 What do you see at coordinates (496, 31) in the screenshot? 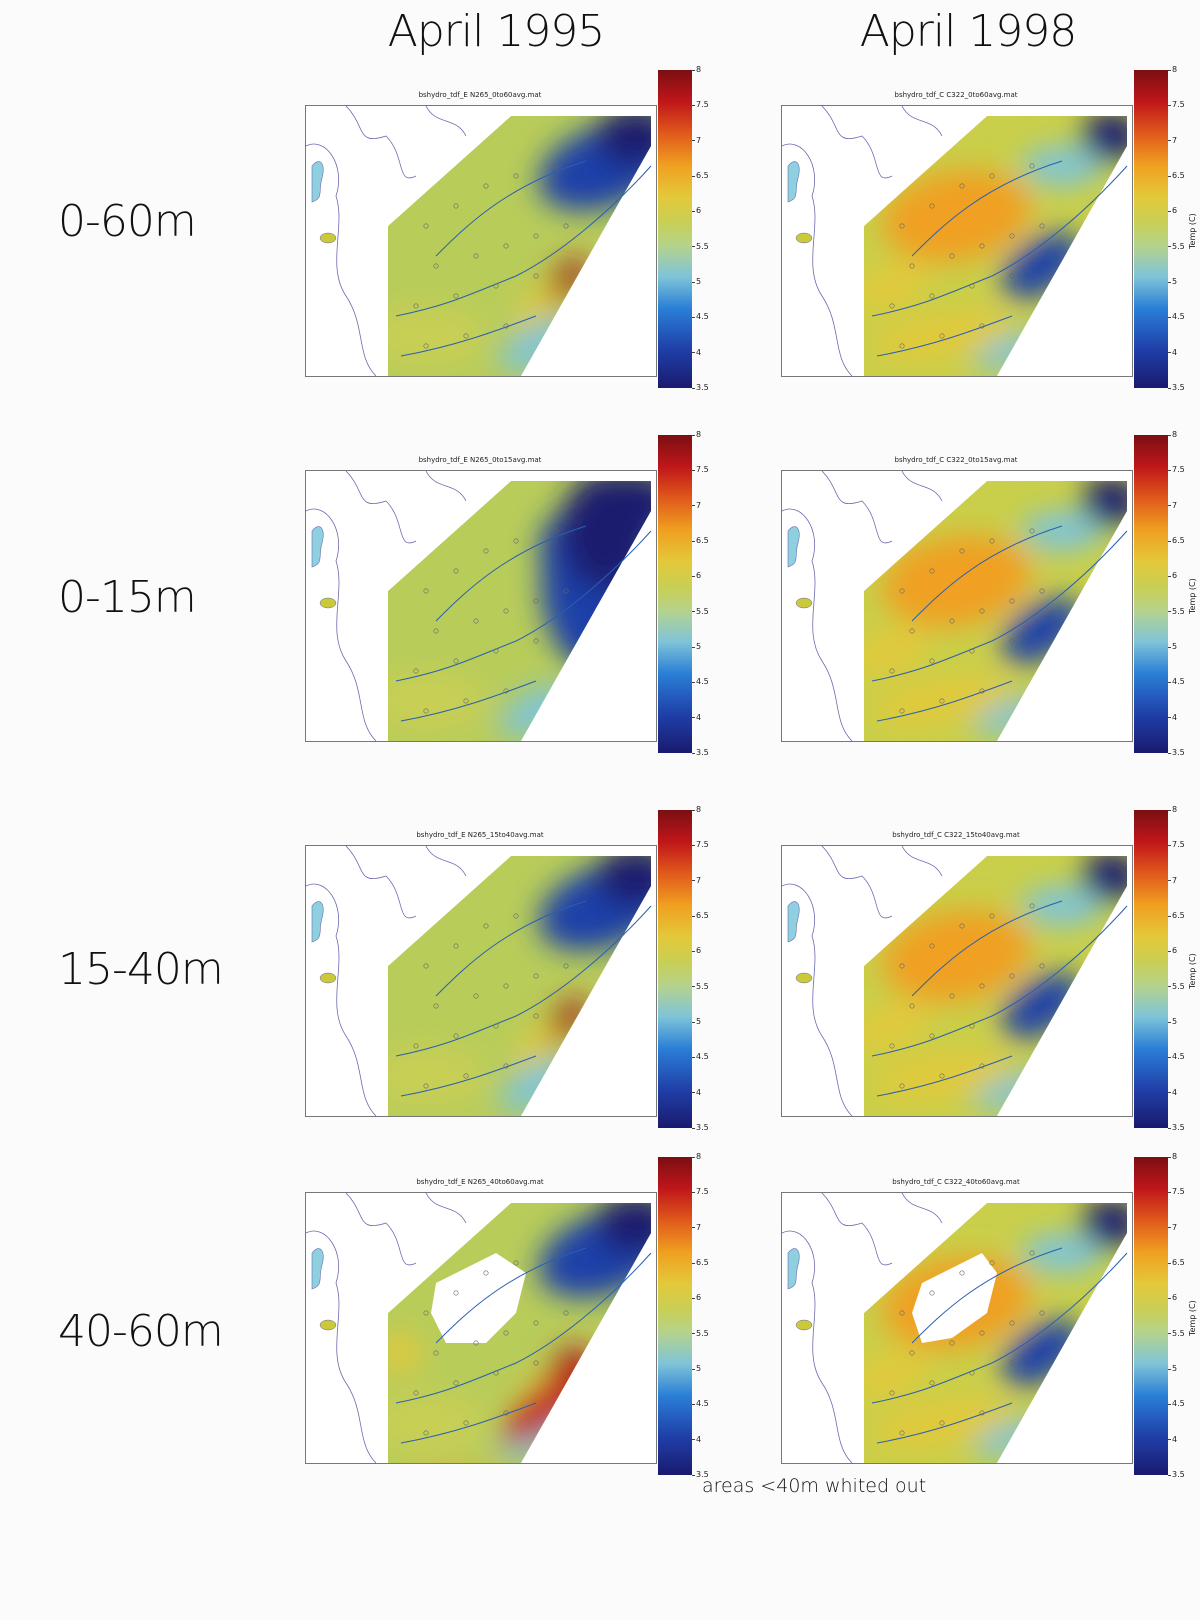
I see `column-title-1995: April 1995` at bounding box center [496, 31].